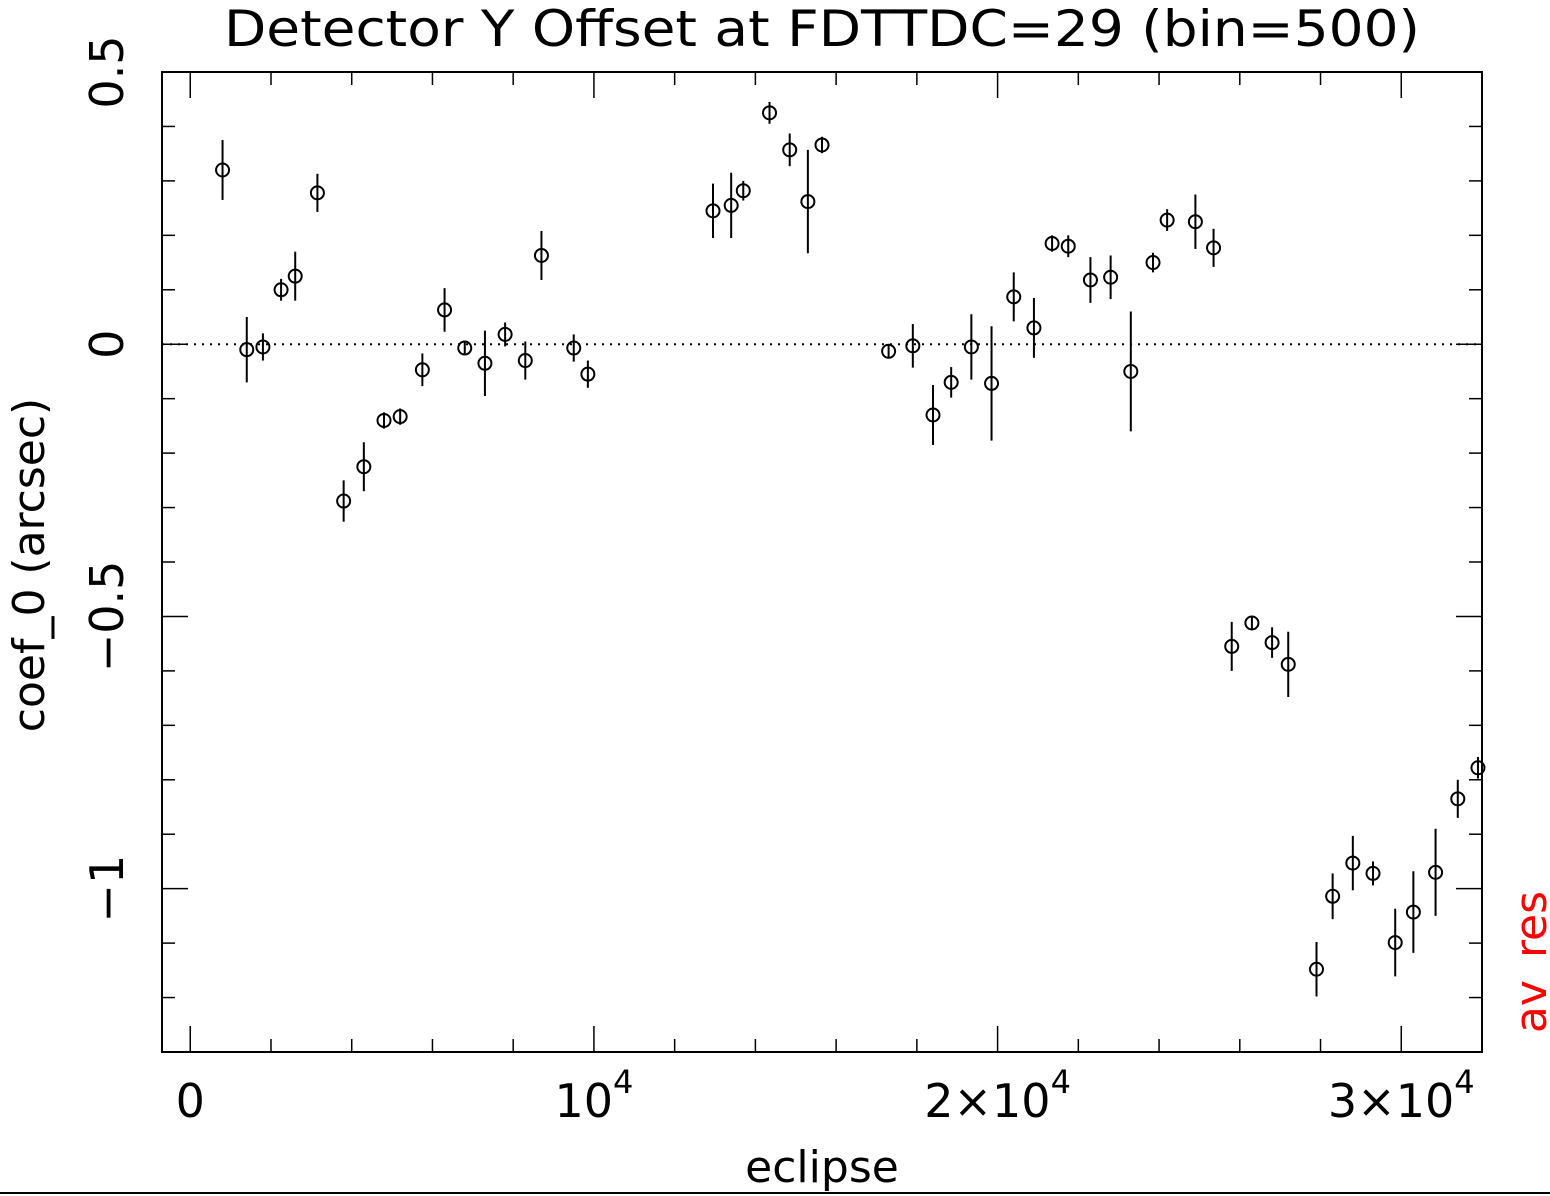  What do you see at coordinates (822, 1167) in the screenshot?
I see `x-axis-label: eclipse` at bounding box center [822, 1167].